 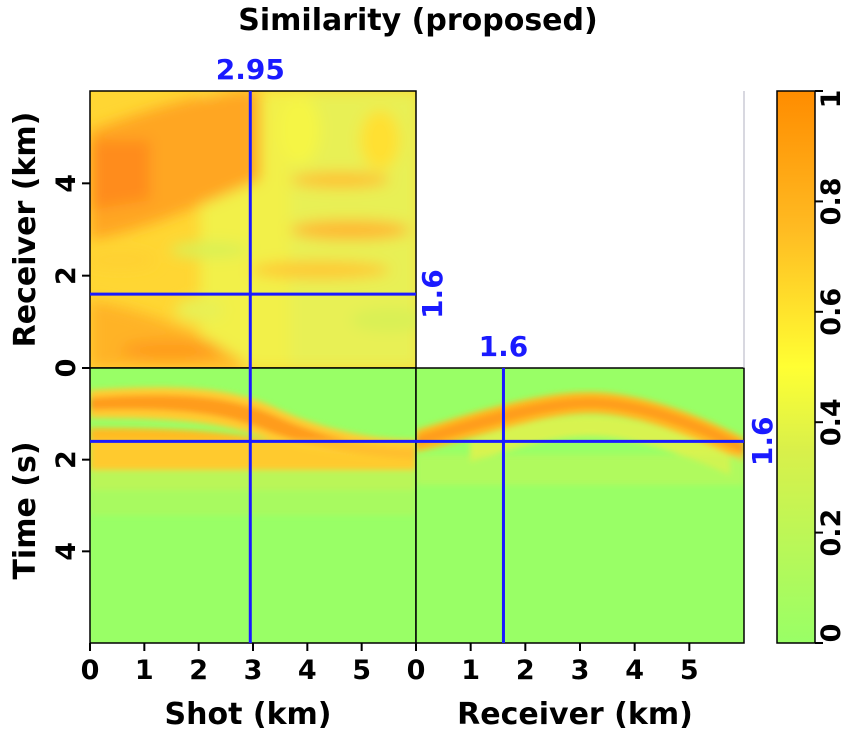 I want to click on xtick-label-shot-1: 1, so click(x=144, y=670).